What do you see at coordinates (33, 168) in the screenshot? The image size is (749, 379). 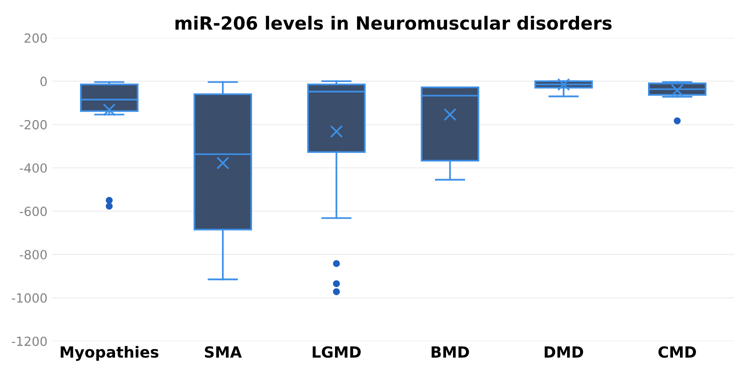 I see `y-tick-label: -400` at bounding box center [33, 168].